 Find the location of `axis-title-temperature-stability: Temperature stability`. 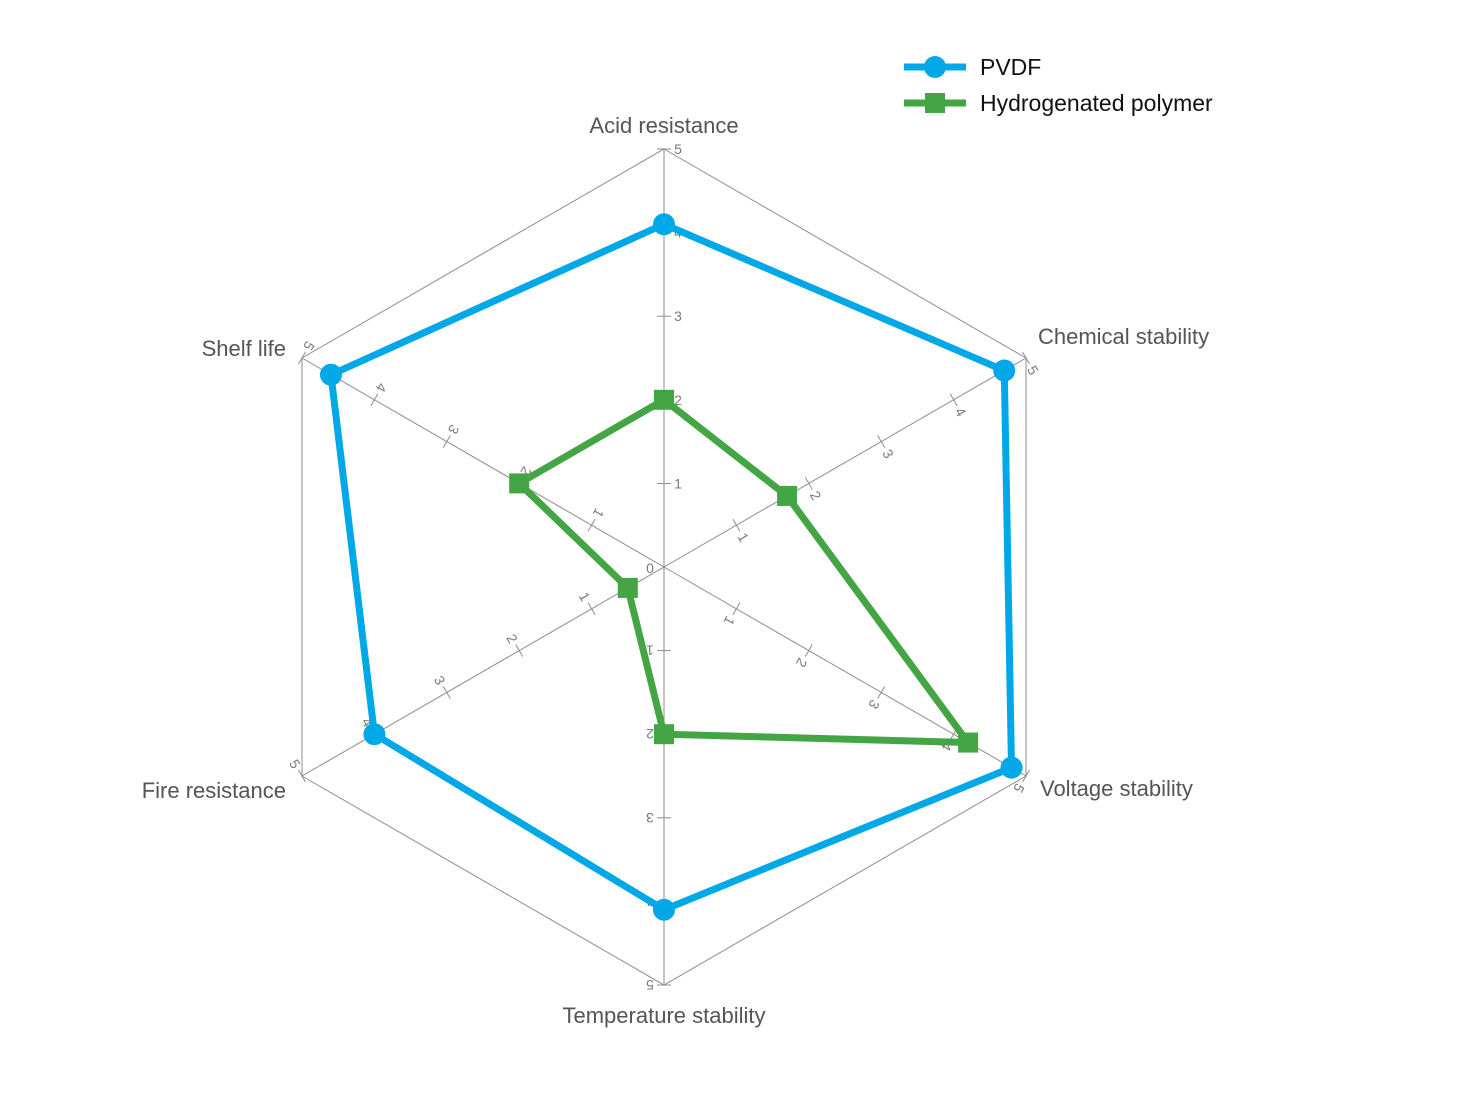

axis-title-temperature-stability: Temperature stability is located at coordinates (664, 1015).